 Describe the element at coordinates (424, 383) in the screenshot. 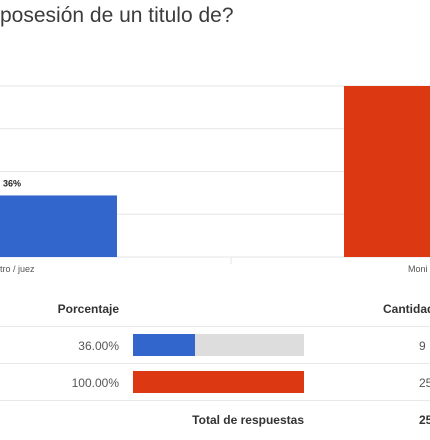

I see `row-count: 25` at that location.